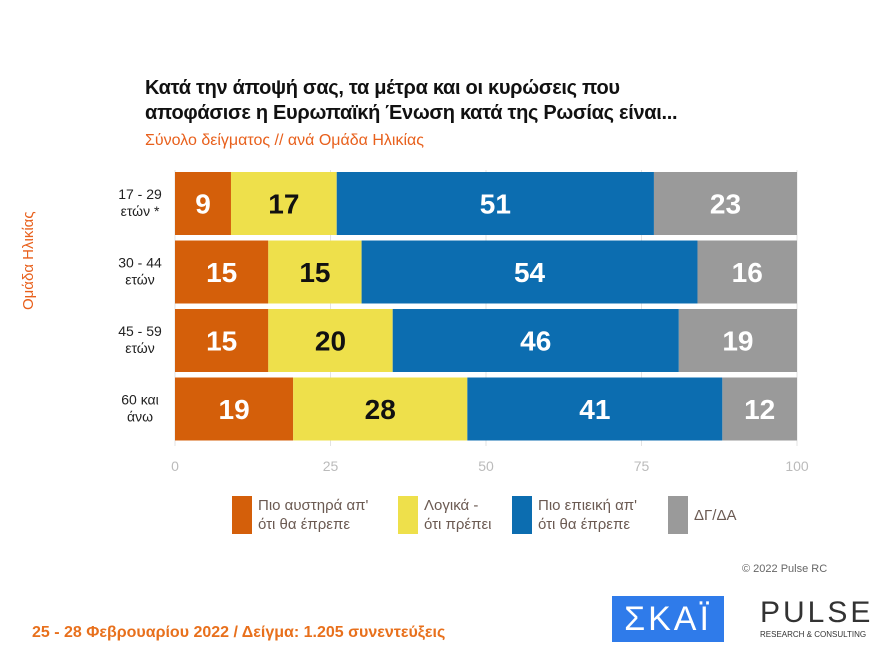 The width and height of the screenshot is (880, 660). Describe the element at coordinates (313, 515) in the screenshot. I see `legend-label: Πιο αυστηρά απ' ότι θα έπρεπε` at that location.